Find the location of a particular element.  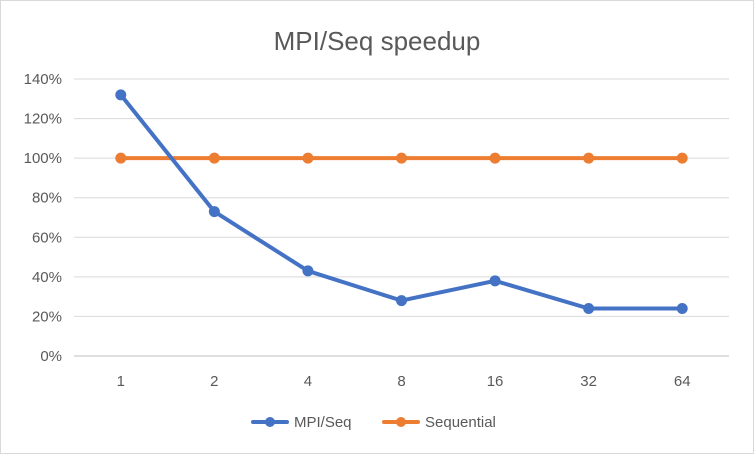

y-tick-label: 140% is located at coordinates (43, 79).